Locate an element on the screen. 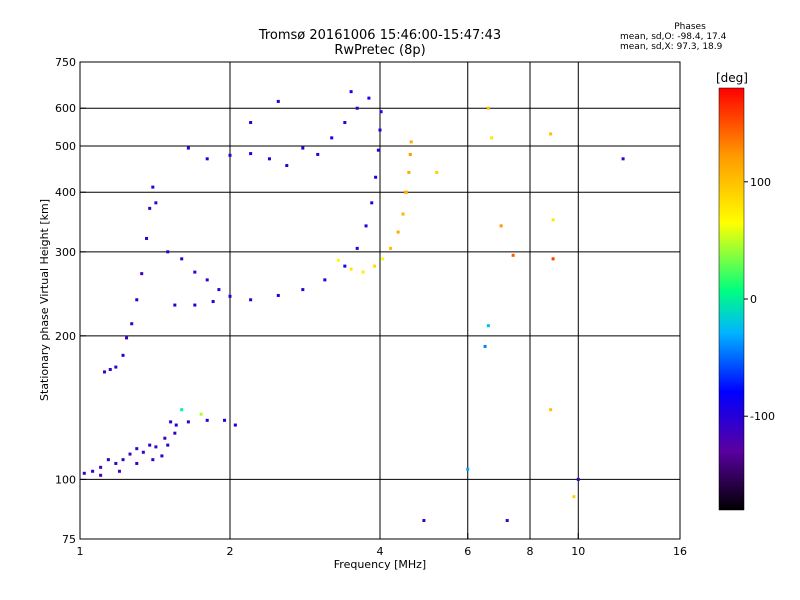  chart-title: Tromsø 20161006 15:46:00-15:47:43 is located at coordinates (380, 35).